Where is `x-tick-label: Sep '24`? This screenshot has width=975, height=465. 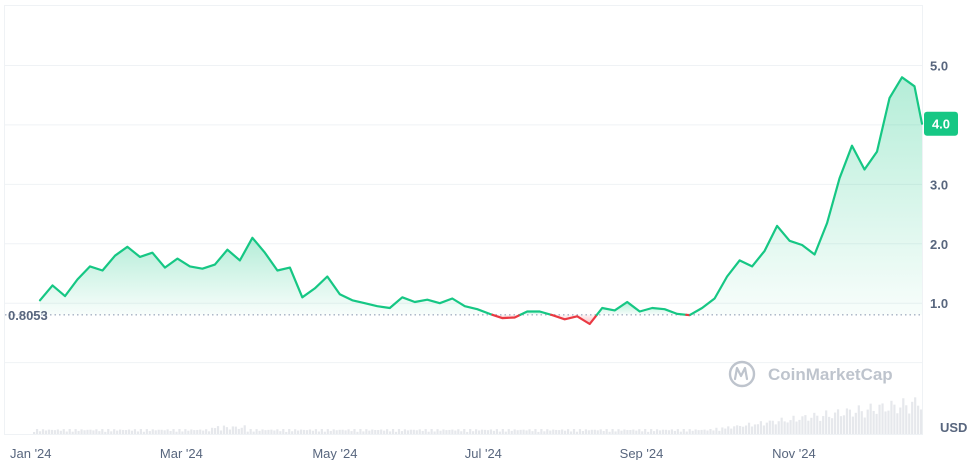
x-tick-label: Sep '24 is located at coordinates (642, 453).